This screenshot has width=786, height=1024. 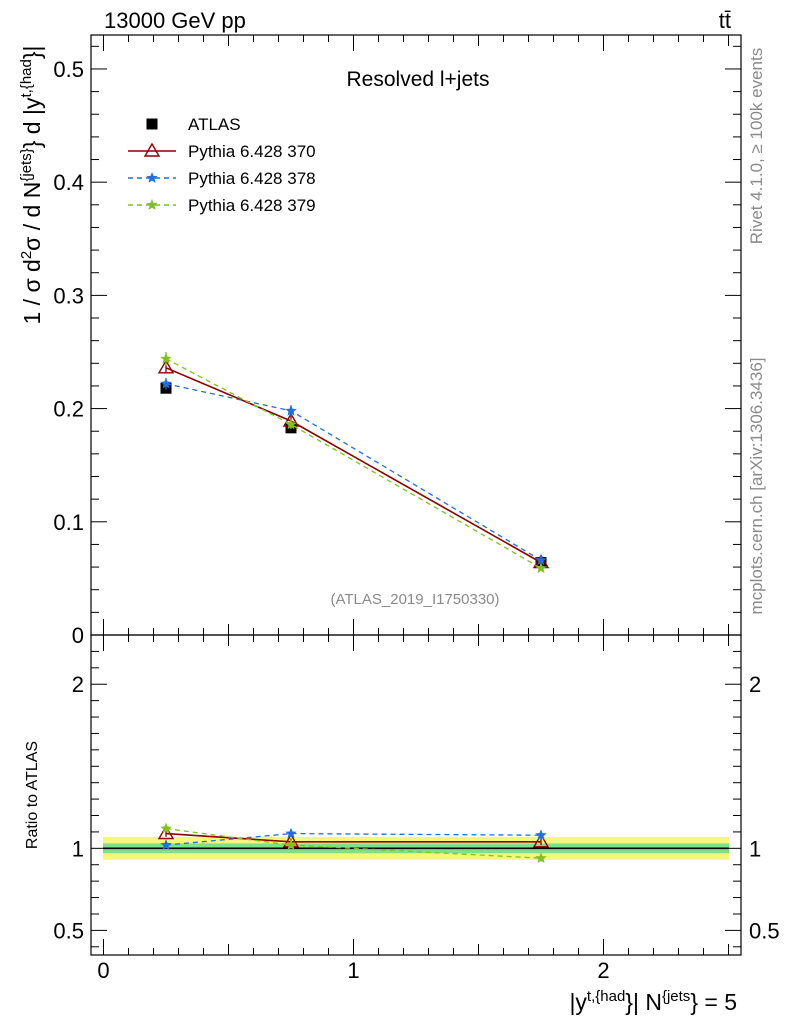 I want to click on y-axis-label-part: 1 / σ d, so click(x=32, y=291).